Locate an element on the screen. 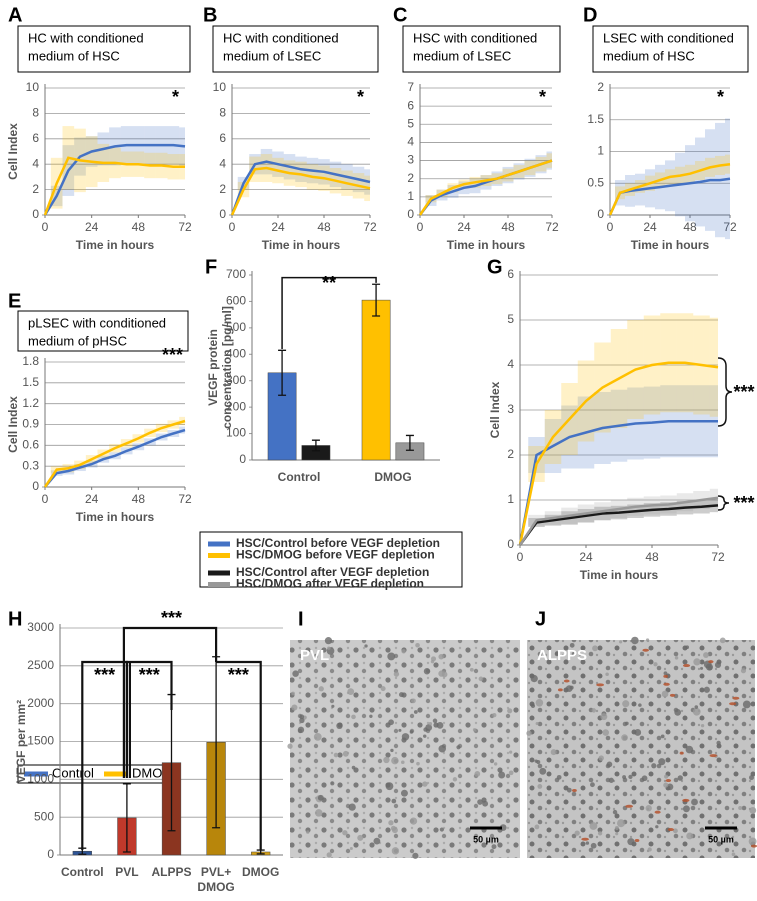  chart-title: HC with conditioned is located at coordinates (281, 37).